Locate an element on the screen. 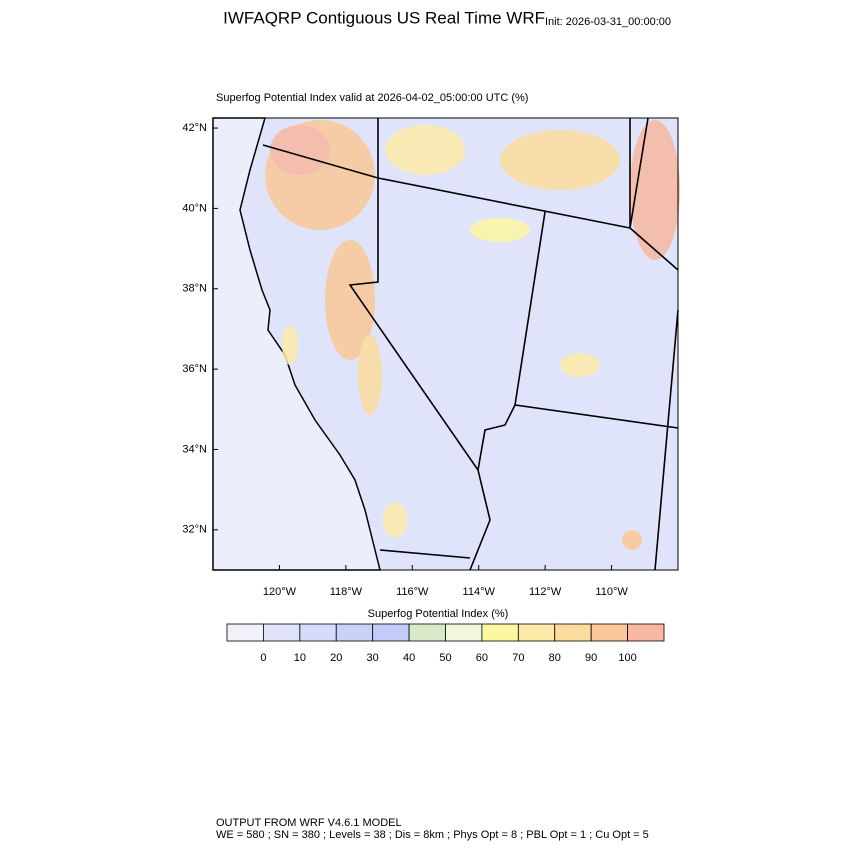 This screenshot has width=850, height=855. lon-tick-label: 116°W is located at coordinates (412, 592).